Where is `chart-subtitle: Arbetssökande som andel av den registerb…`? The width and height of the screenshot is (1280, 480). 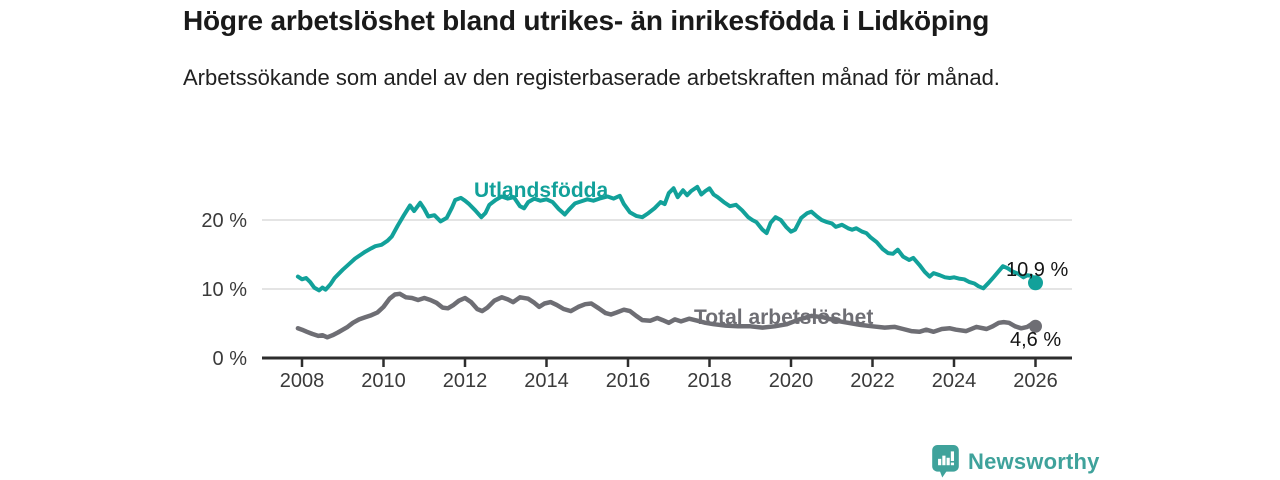
chart-subtitle: Arbetssökande som andel av den registerb… is located at coordinates (591, 77).